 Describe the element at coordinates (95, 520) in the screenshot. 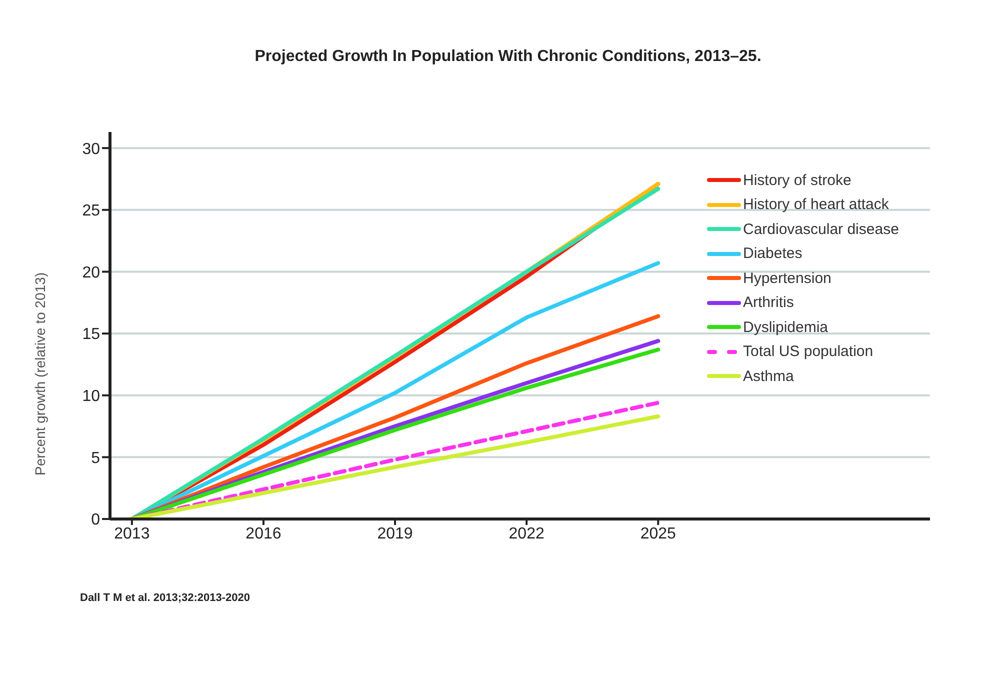

I see `y-tick-label: 0` at that location.